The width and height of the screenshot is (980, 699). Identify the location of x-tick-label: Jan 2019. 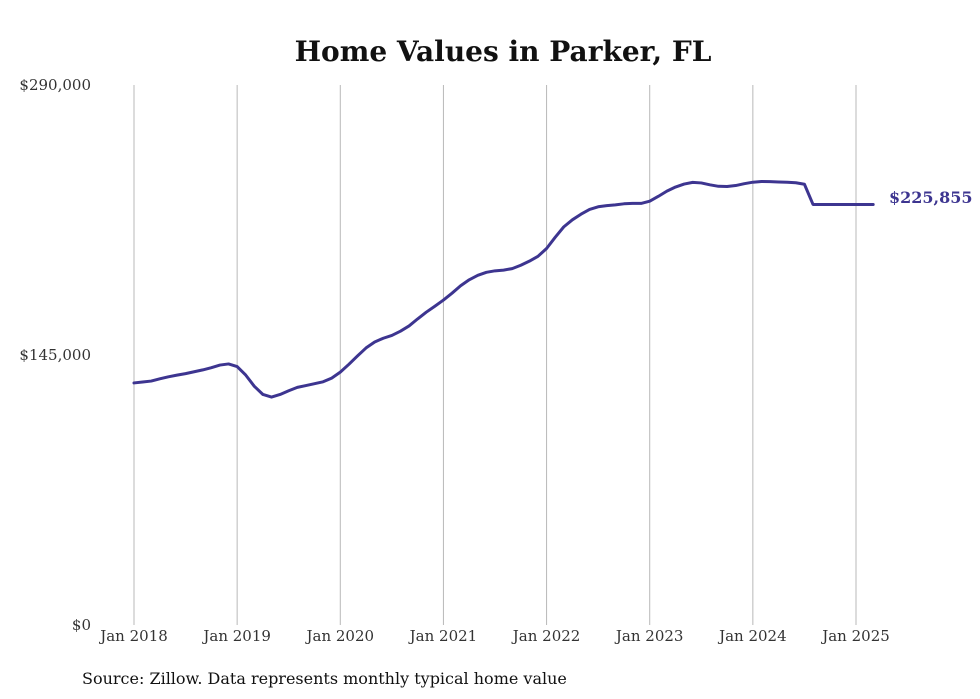
(236, 636).